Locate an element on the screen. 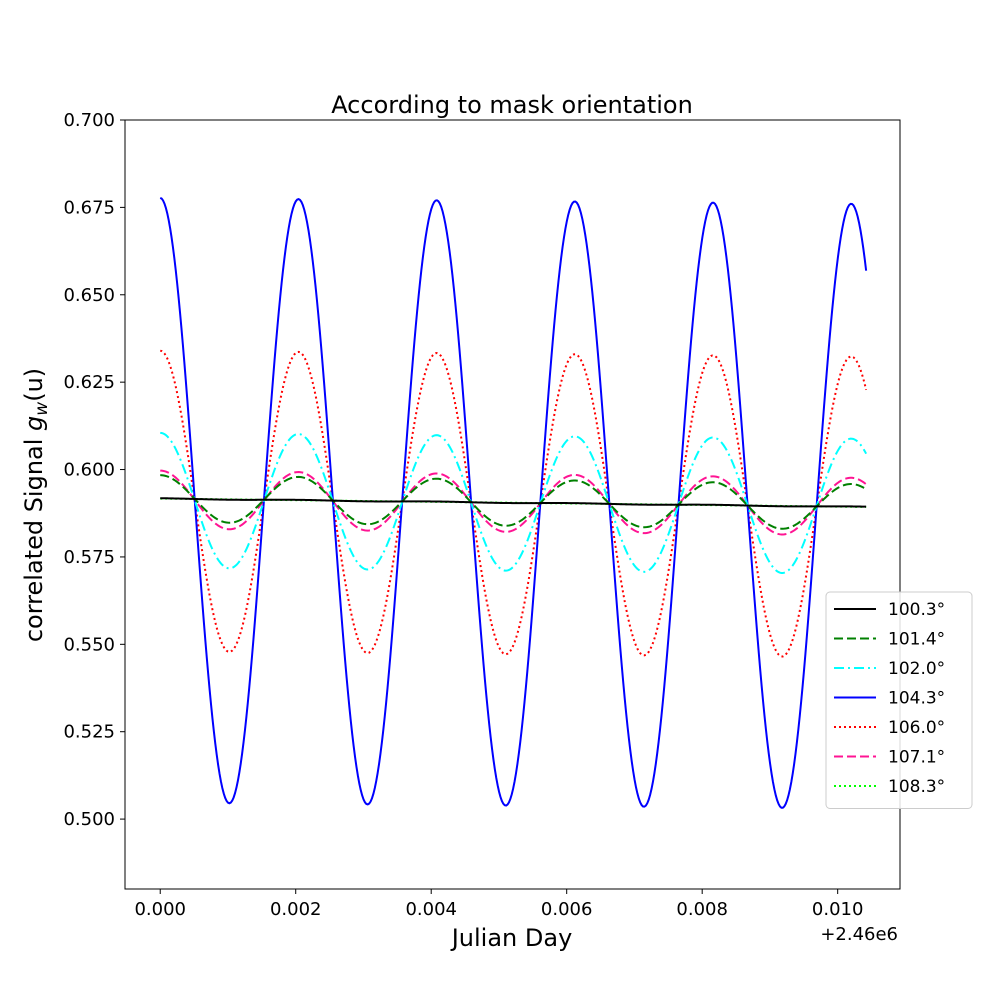 The image size is (1000, 1000). x-tick-label-5: 0.010 is located at coordinates (838, 909).